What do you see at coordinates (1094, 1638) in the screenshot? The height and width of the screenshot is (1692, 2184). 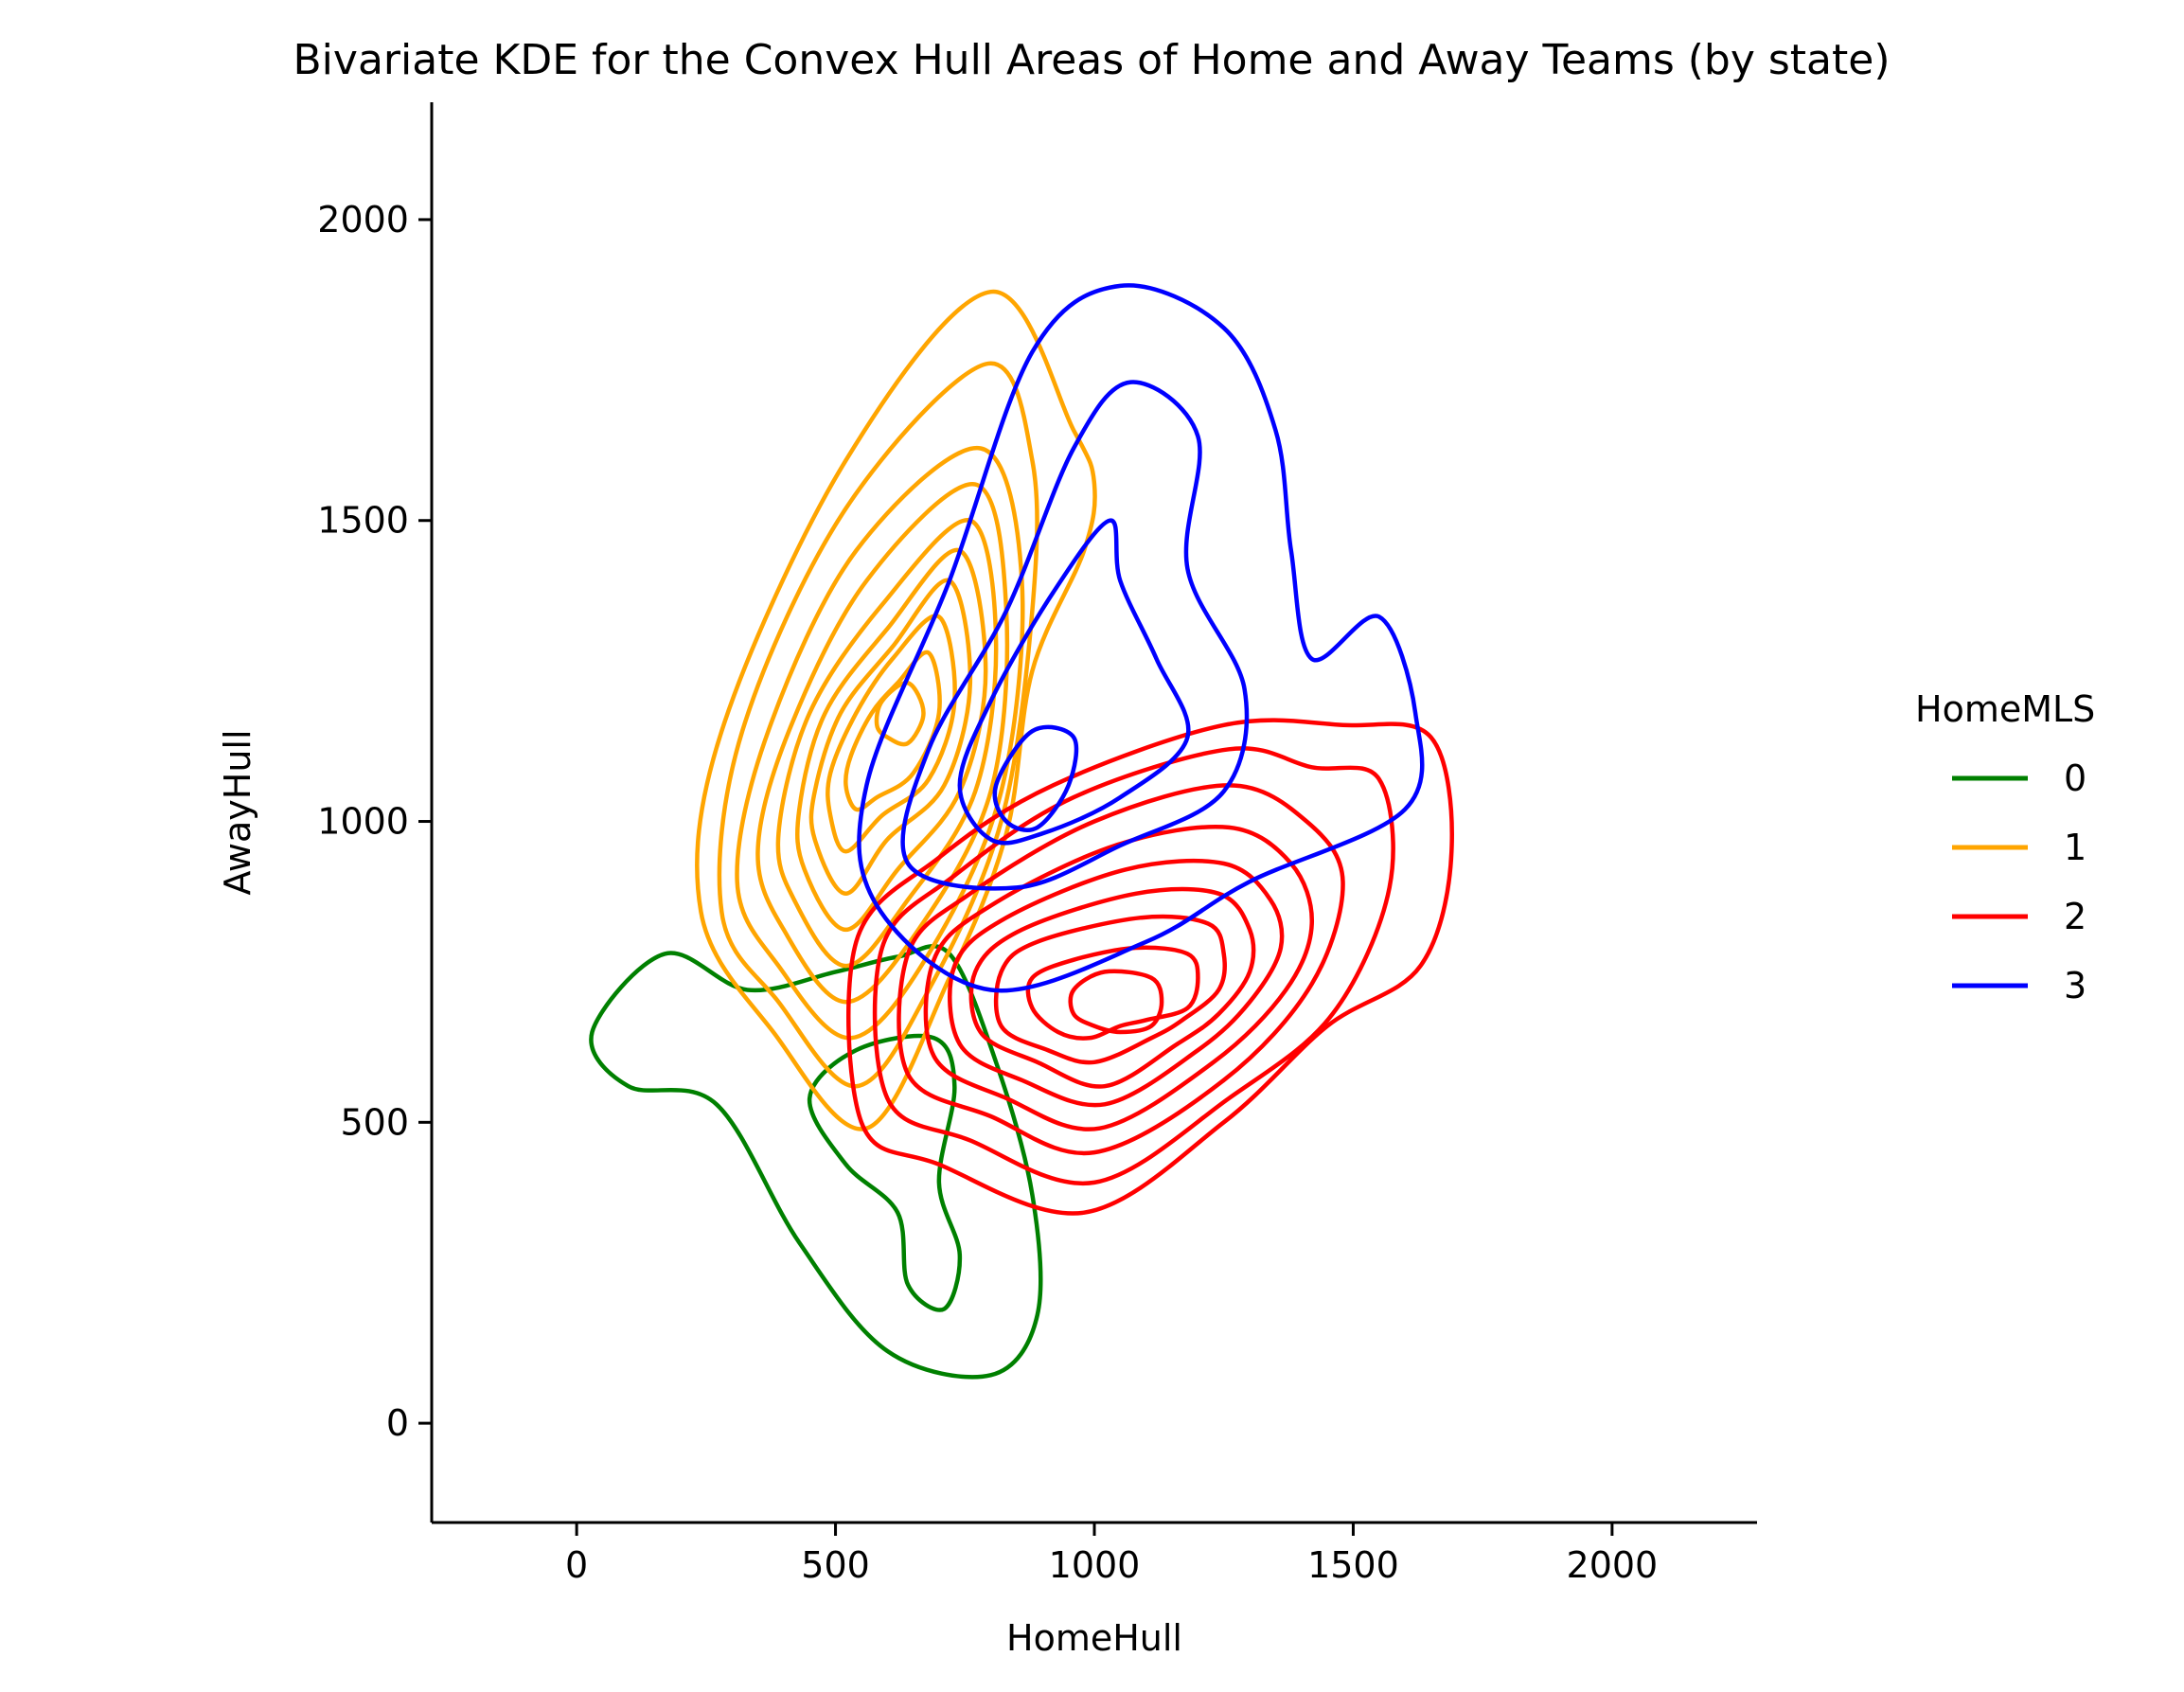 I see `x-axis-label: HomeHull` at bounding box center [1094, 1638].